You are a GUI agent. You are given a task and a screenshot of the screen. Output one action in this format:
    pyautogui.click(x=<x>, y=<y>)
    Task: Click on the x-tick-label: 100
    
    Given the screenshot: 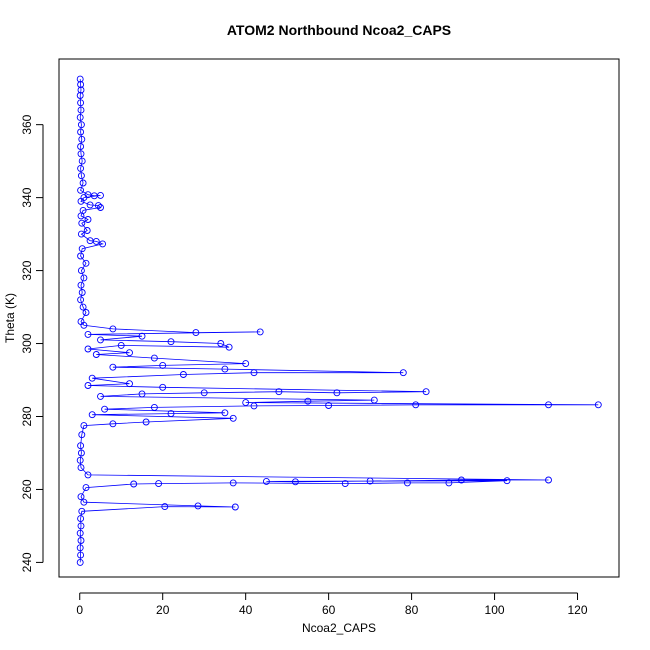 What is the action you would take?
    pyautogui.click(x=495, y=610)
    